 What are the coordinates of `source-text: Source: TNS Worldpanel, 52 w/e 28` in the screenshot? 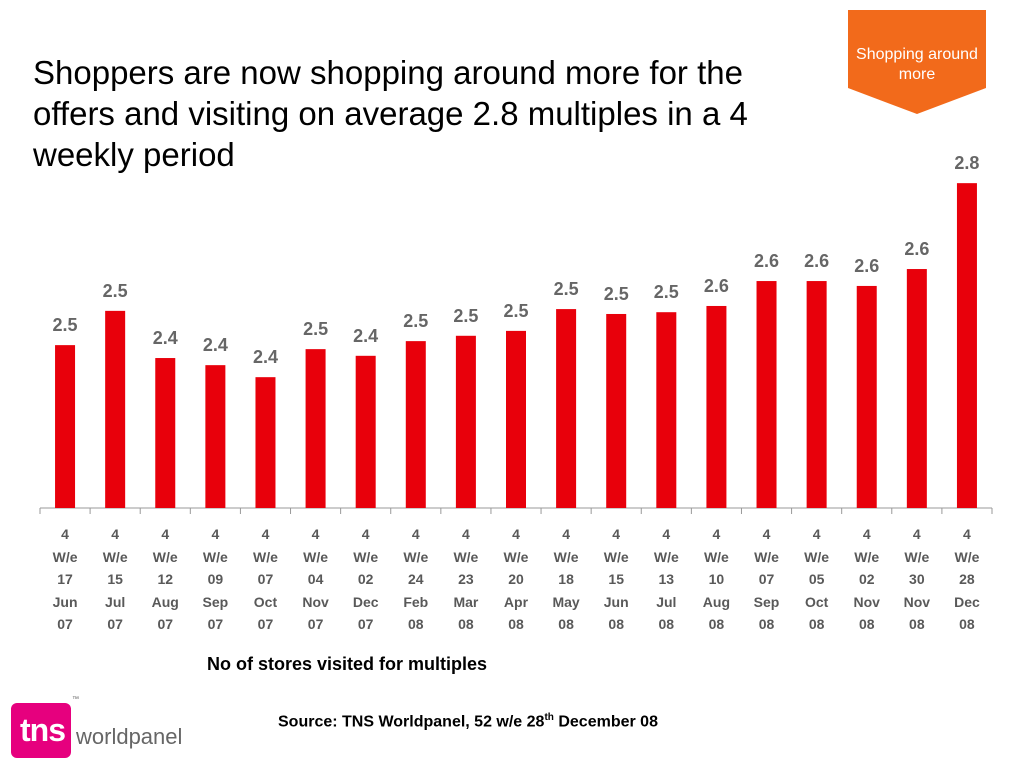 It's located at (411, 722).